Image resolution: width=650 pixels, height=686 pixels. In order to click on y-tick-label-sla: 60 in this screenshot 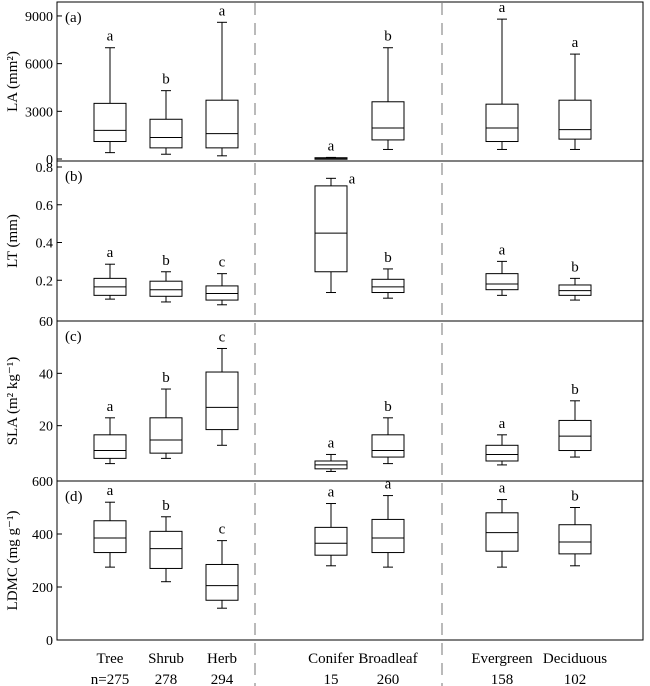, I will do `click(46, 322)`.